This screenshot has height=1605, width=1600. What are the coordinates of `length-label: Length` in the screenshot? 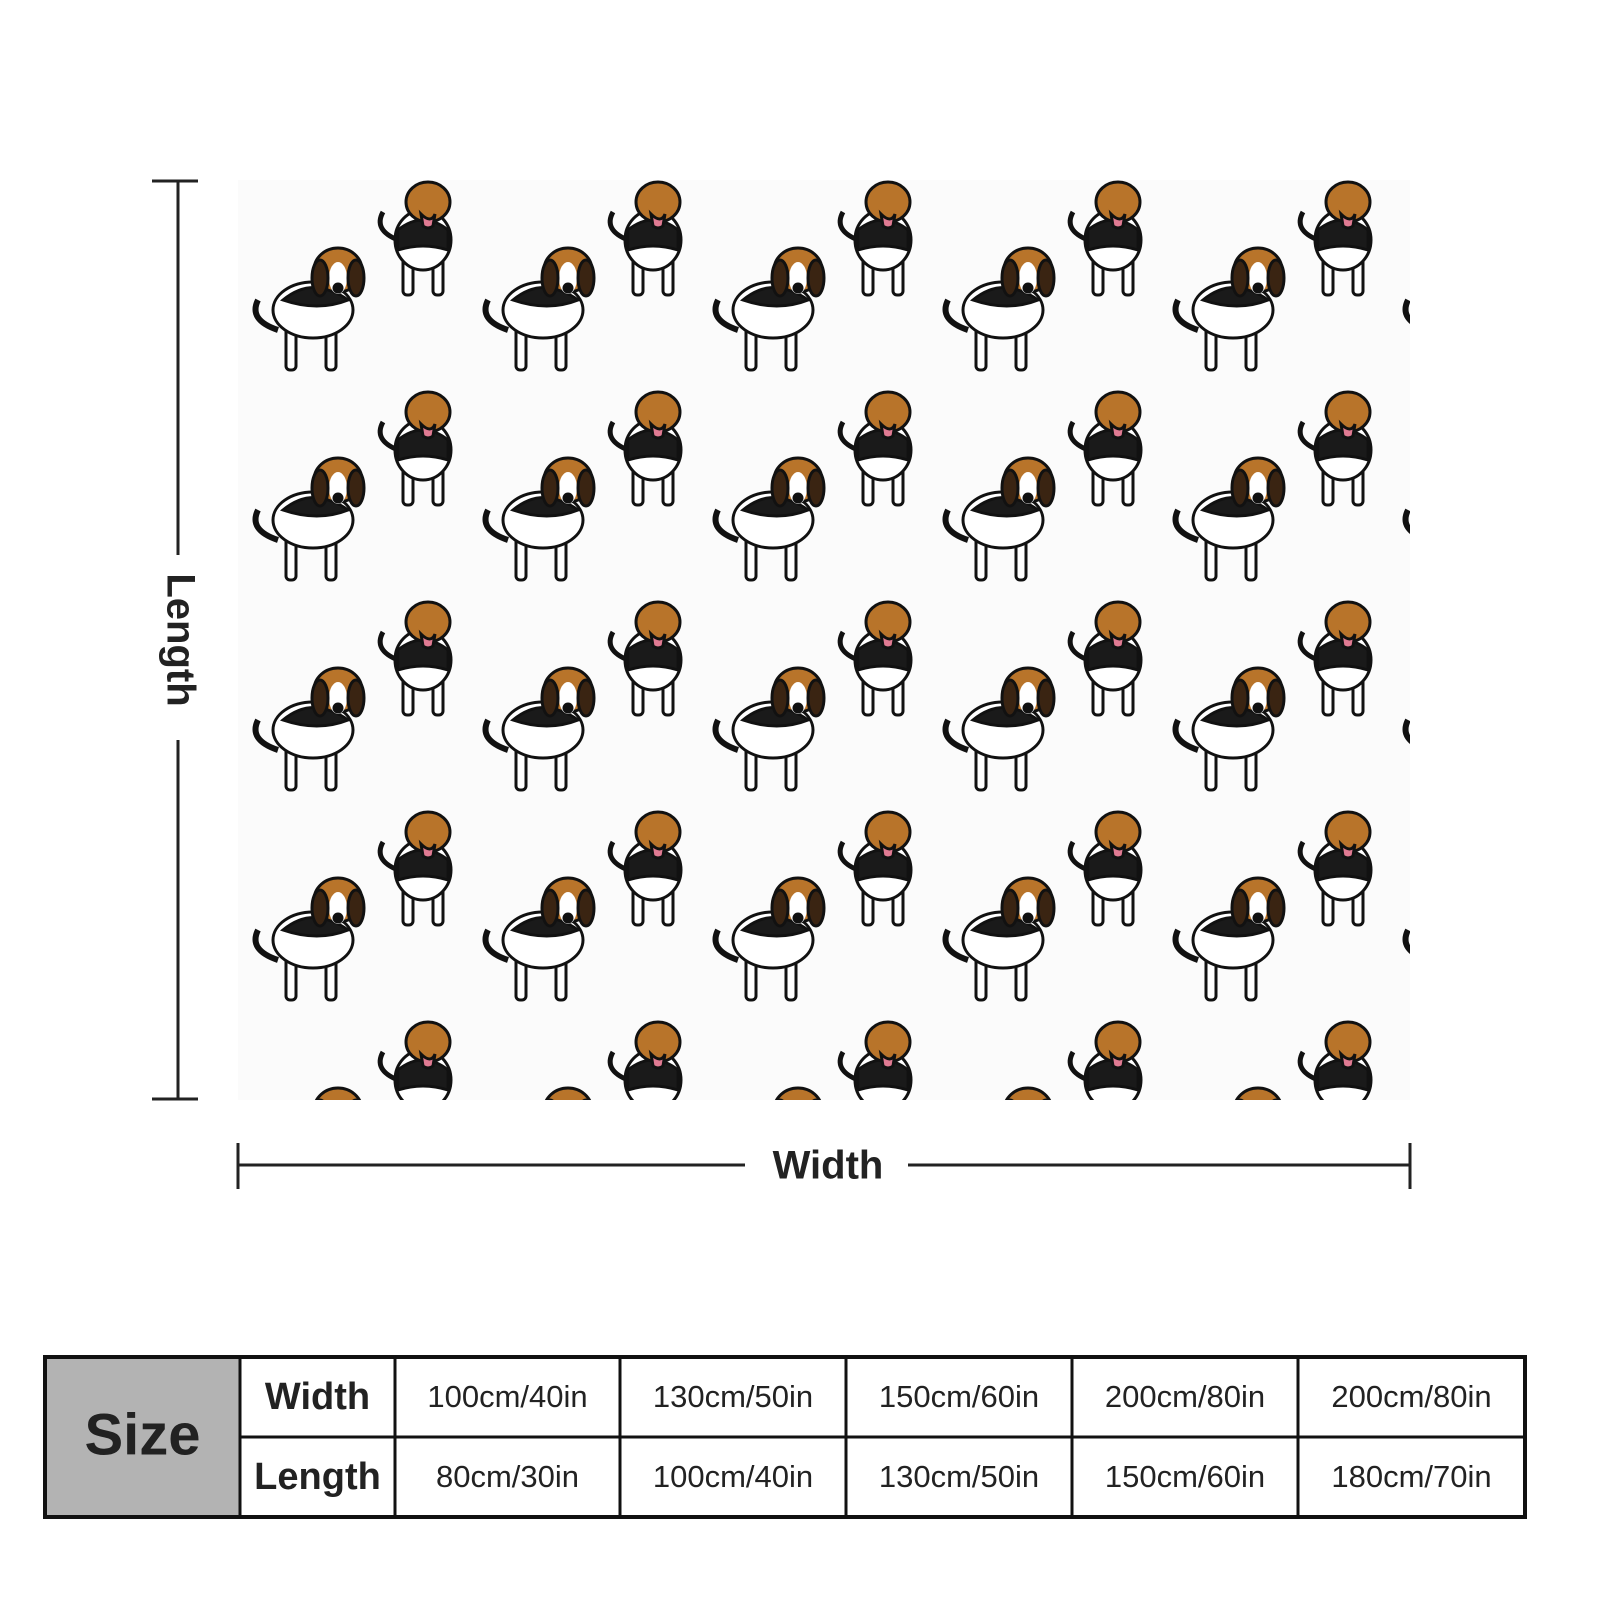 It's located at (180, 639).